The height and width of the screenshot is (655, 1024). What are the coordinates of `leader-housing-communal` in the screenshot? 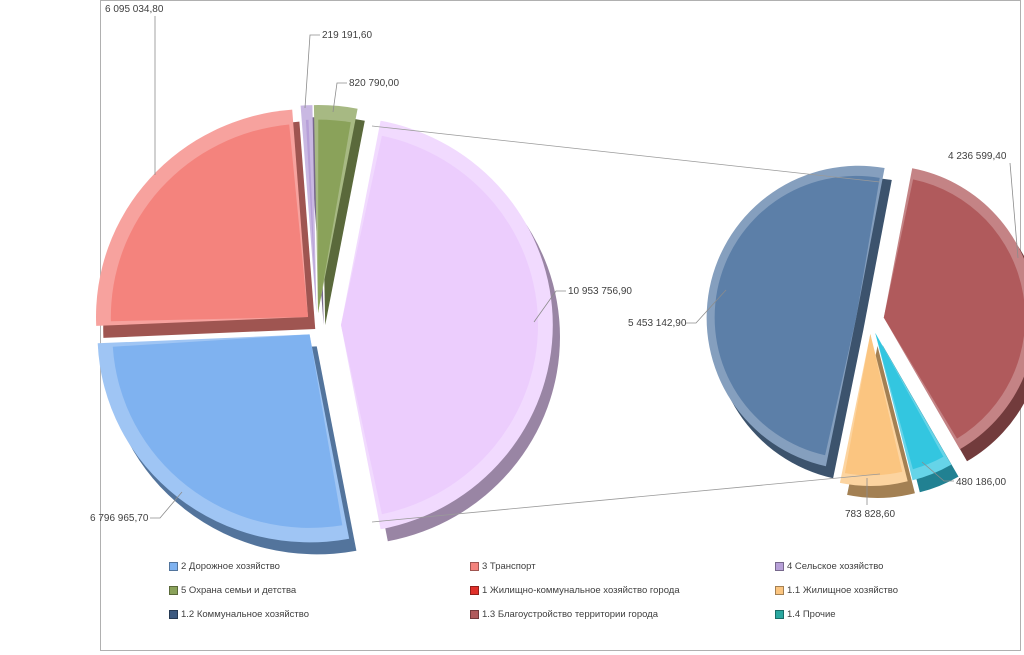 It's located at (549, 306).